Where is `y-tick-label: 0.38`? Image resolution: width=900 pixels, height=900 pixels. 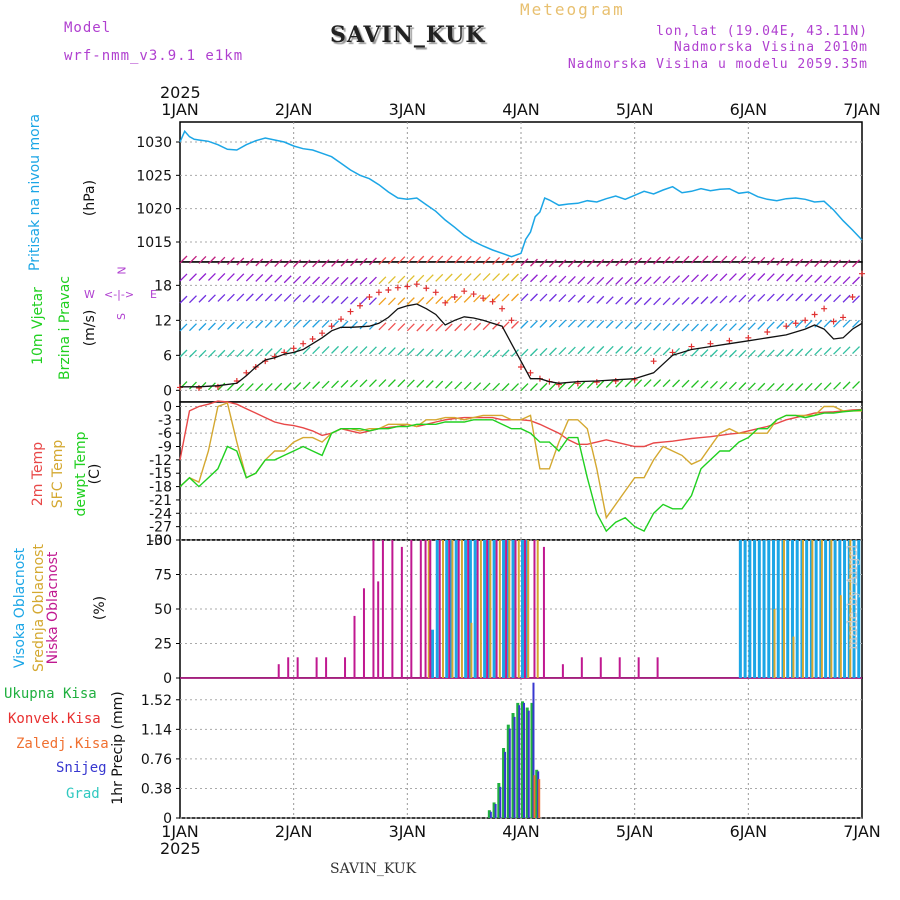 y-tick-label: 0.38 is located at coordinates (156, 789).